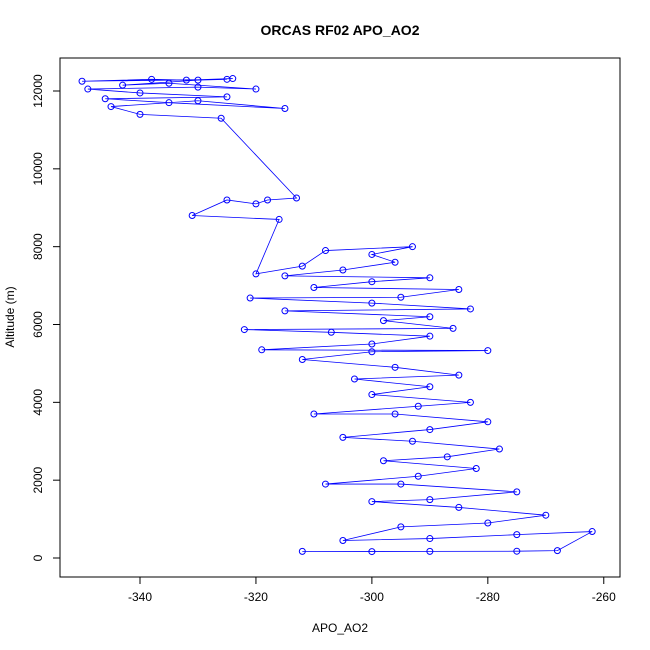 The width and height of the screenshot is (650, 650). I want to click on y-axis-label: Altitude (m), so click(10, 316).